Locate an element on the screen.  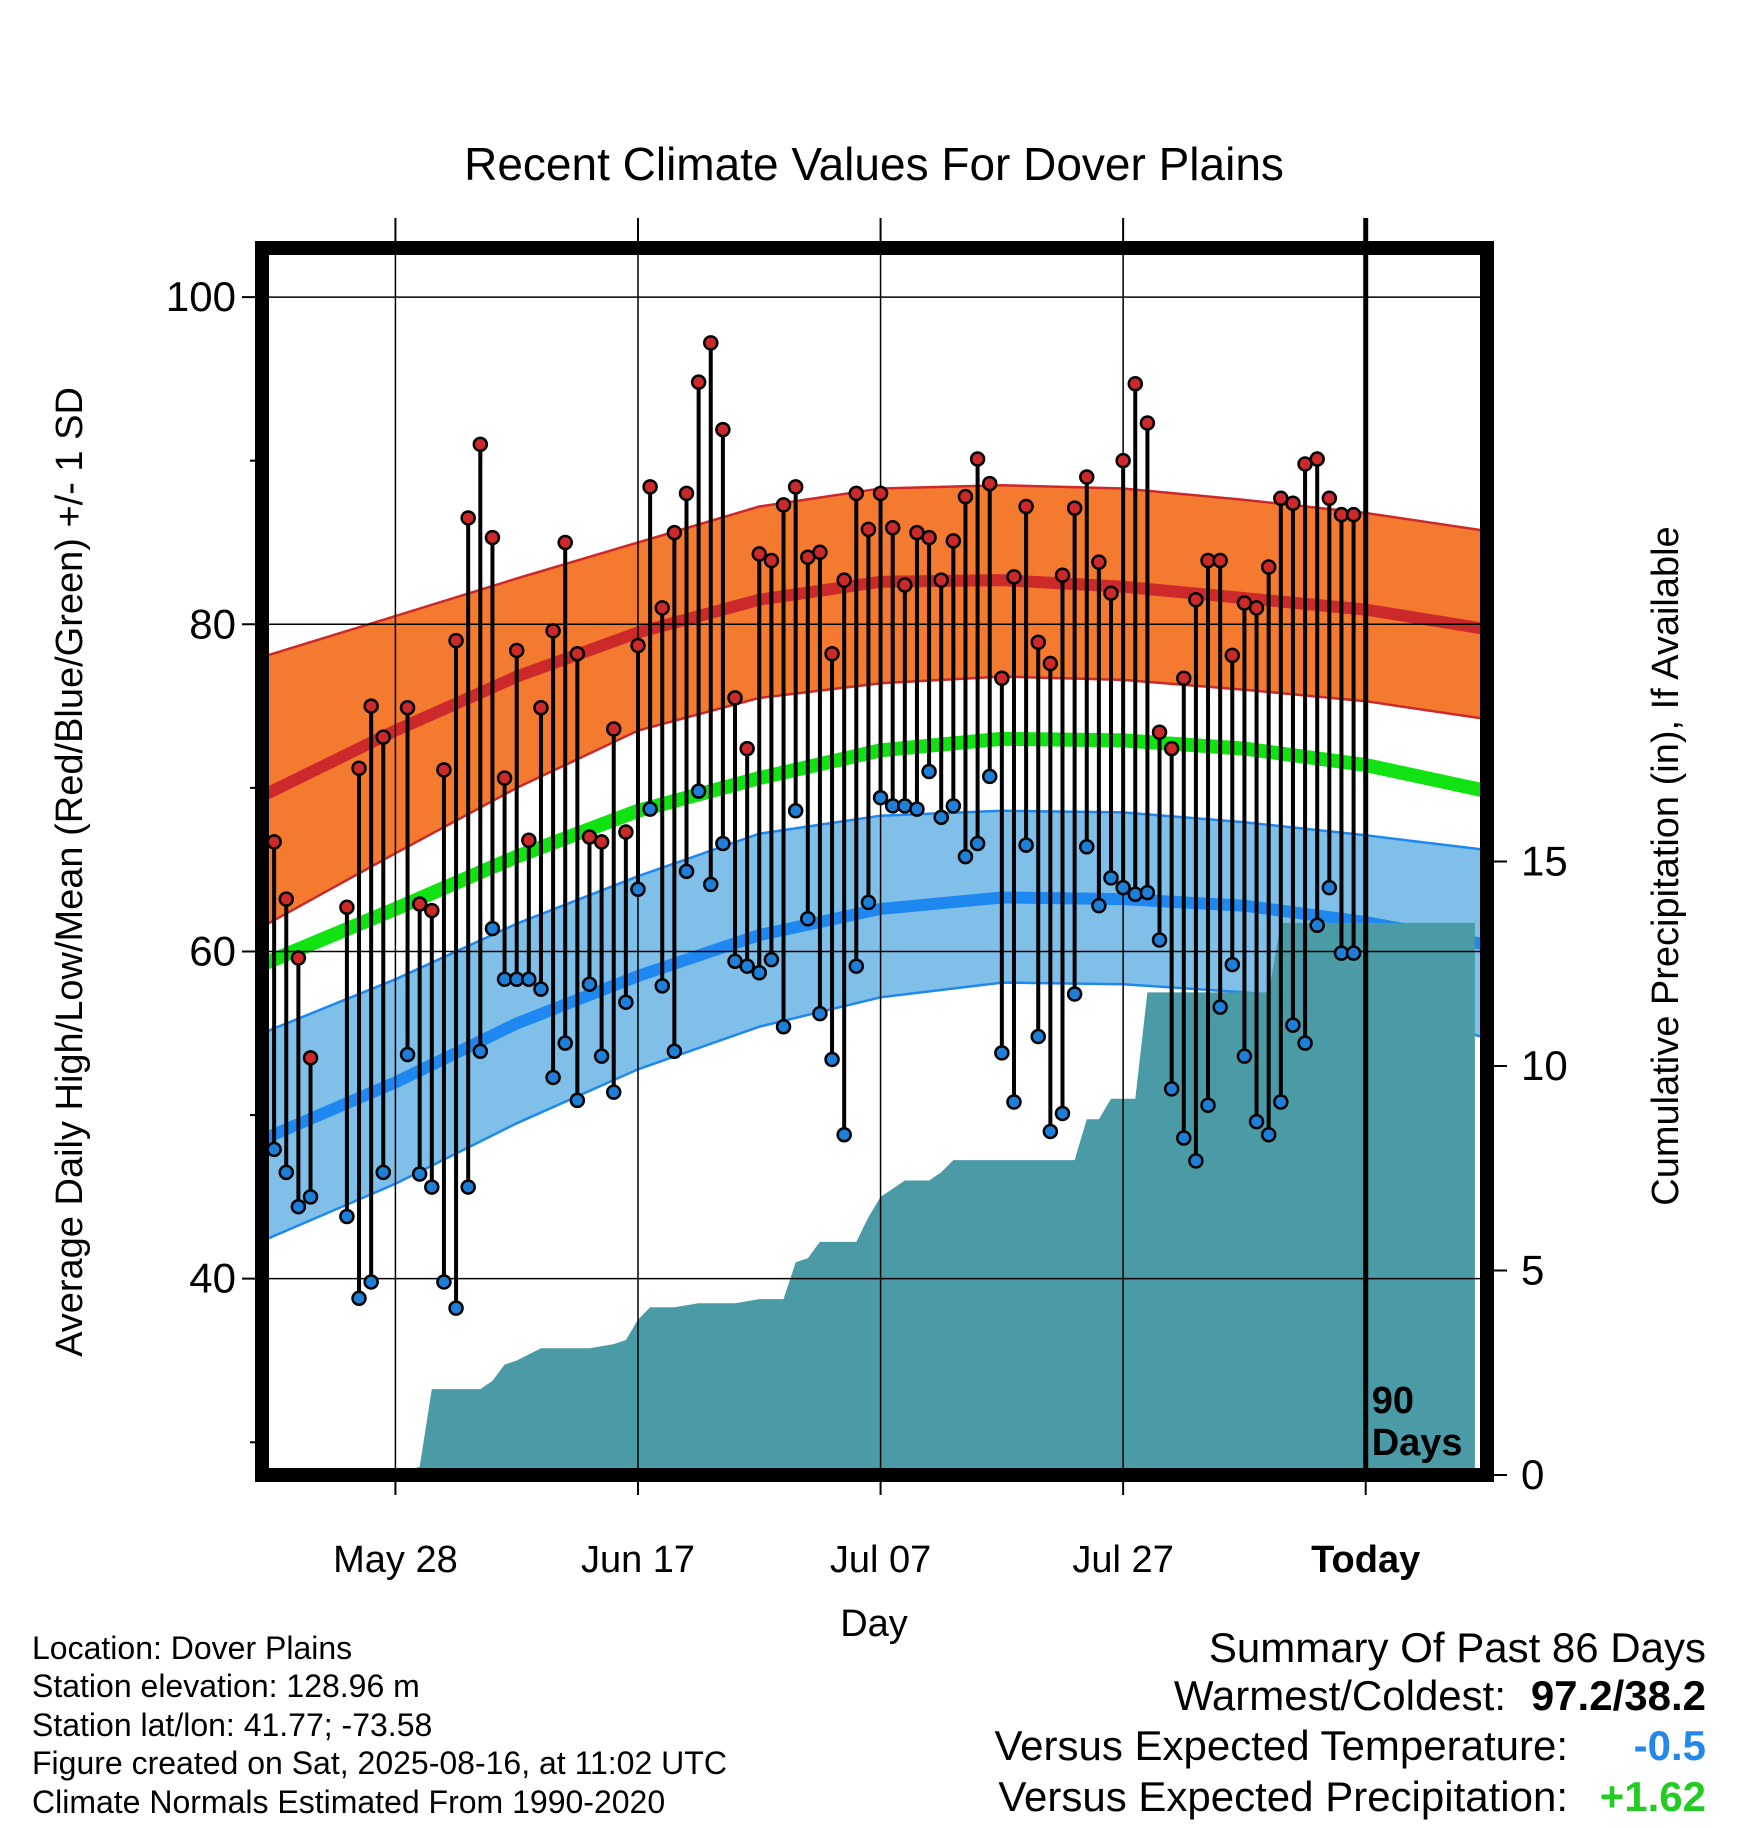
y-tick-label: 100 is located at coordinates (201, 296).